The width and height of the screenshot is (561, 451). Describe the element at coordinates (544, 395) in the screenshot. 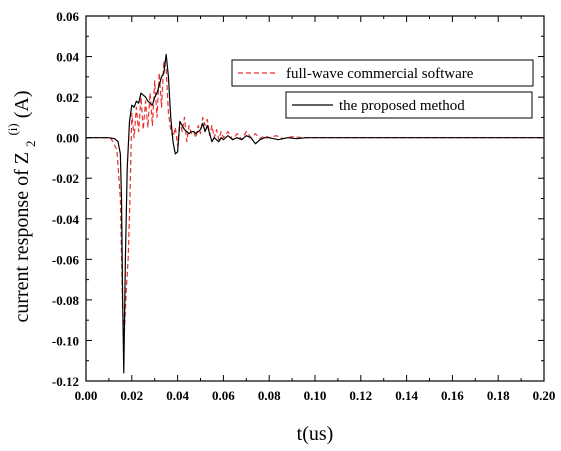

I see `x-tick-label: 0.20` at that location.